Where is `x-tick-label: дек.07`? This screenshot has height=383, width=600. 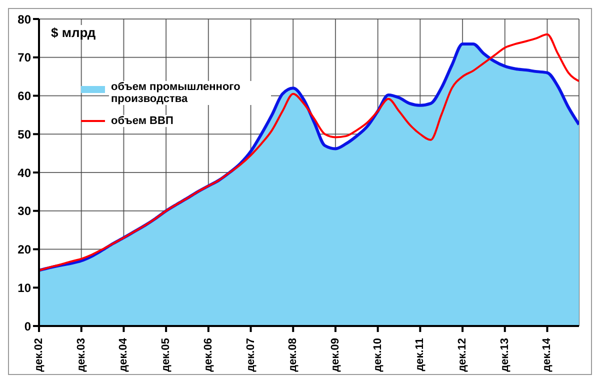 x-tick-label: дек.07 is located at coordinates (250, 355).